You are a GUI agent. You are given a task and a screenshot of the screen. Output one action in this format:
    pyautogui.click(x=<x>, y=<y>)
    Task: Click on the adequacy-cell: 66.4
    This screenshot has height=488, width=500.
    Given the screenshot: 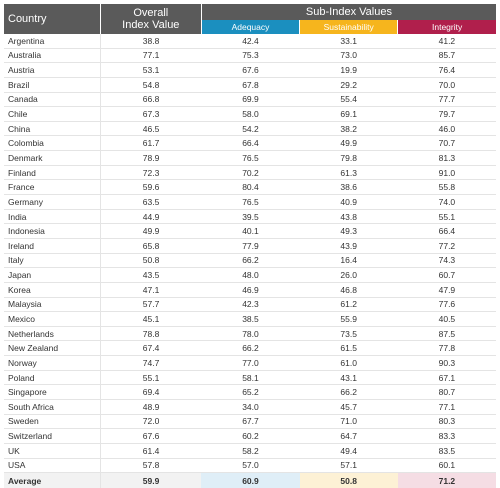 What is the action you would take?
    pyautogui.click(x=250, y=143)
    